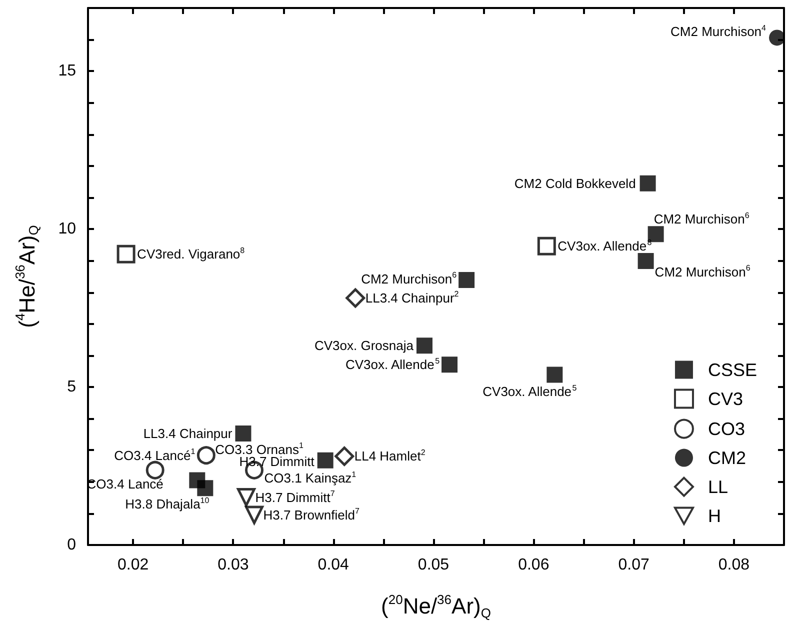 Image resolution: width=792 pixels, height=640 pixels. I want to click on x-tick-label: 0.06, so click(534, 565).